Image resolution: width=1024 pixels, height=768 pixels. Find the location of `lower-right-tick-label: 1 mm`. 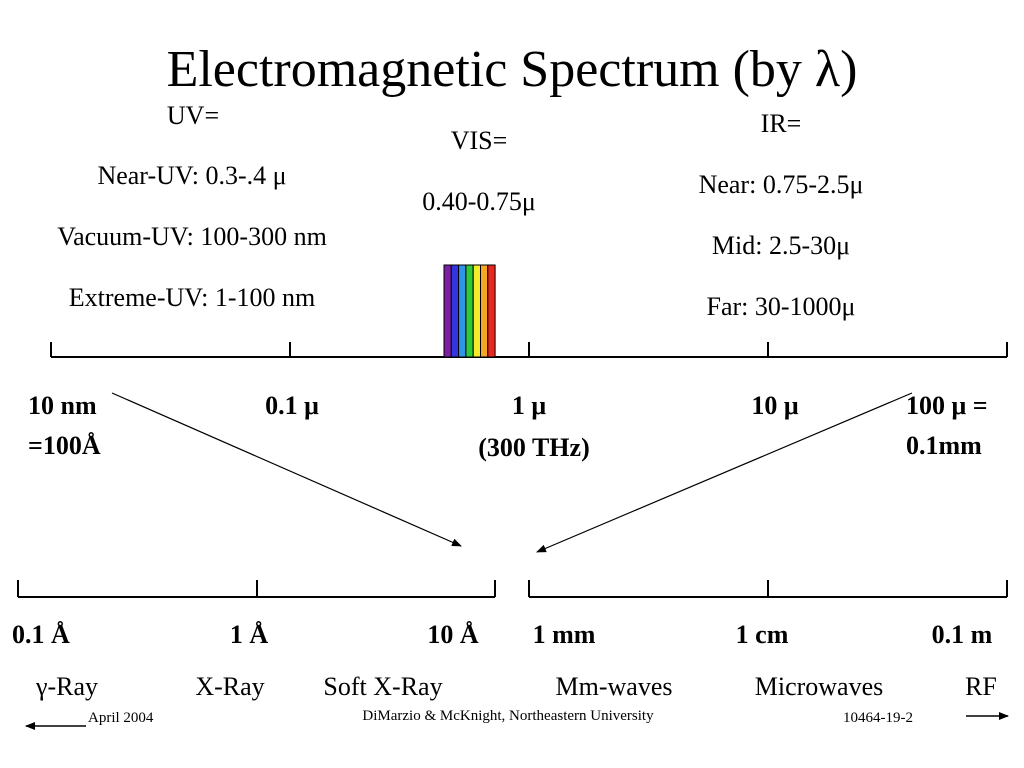

lower-right-tick-label: 1 mm is located at coordinates (564, 634).